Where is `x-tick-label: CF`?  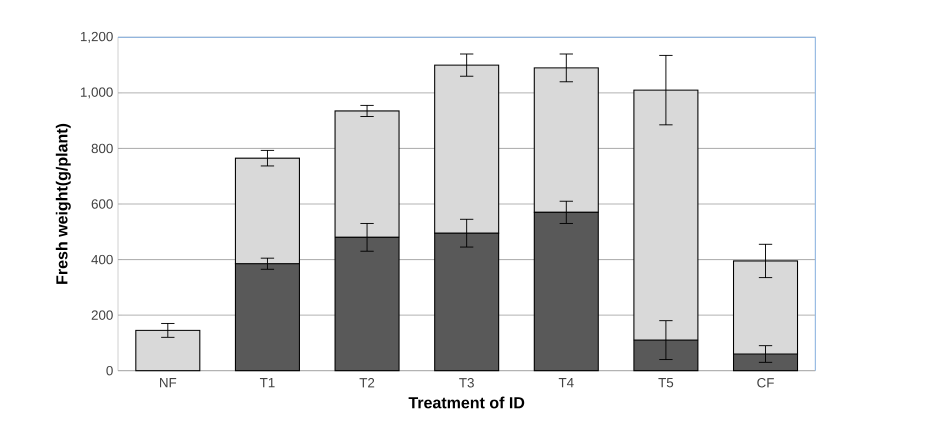 x-tick-label: CF is located at coordinates (765, 383).